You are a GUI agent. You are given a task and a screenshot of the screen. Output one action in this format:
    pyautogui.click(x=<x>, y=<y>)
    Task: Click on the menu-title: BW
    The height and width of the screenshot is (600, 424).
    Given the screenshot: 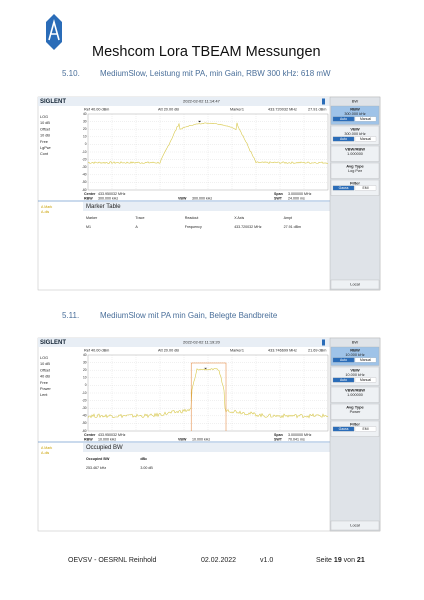 What is the action you would take?
    pyautogui.click(x=355, y=101)
    